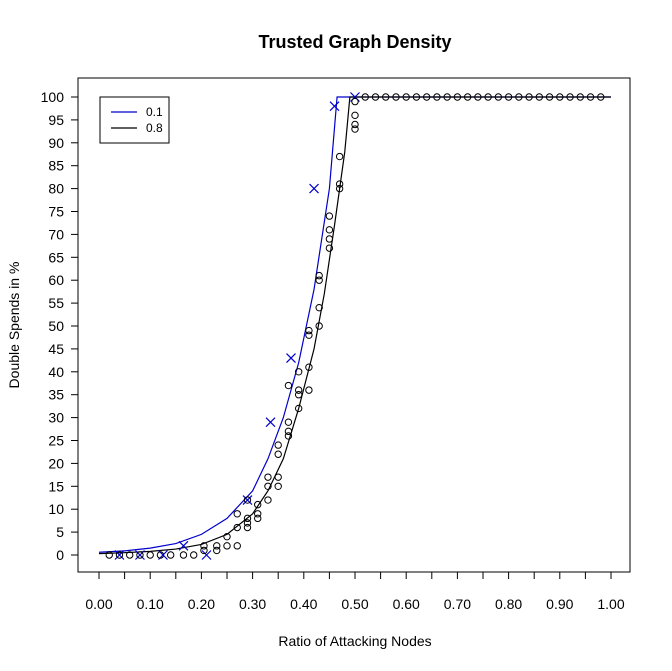  I want to click on y-axis-label: Double Spends in %, so click(14, 325).